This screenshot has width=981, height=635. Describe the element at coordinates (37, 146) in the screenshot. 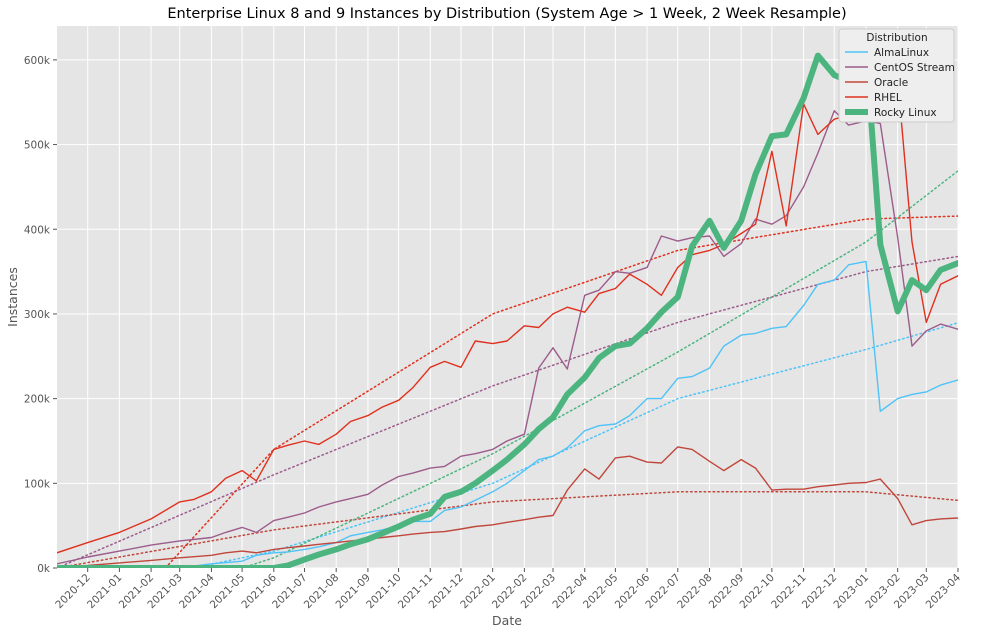

I see `y-tick-label: 500k` at that location.